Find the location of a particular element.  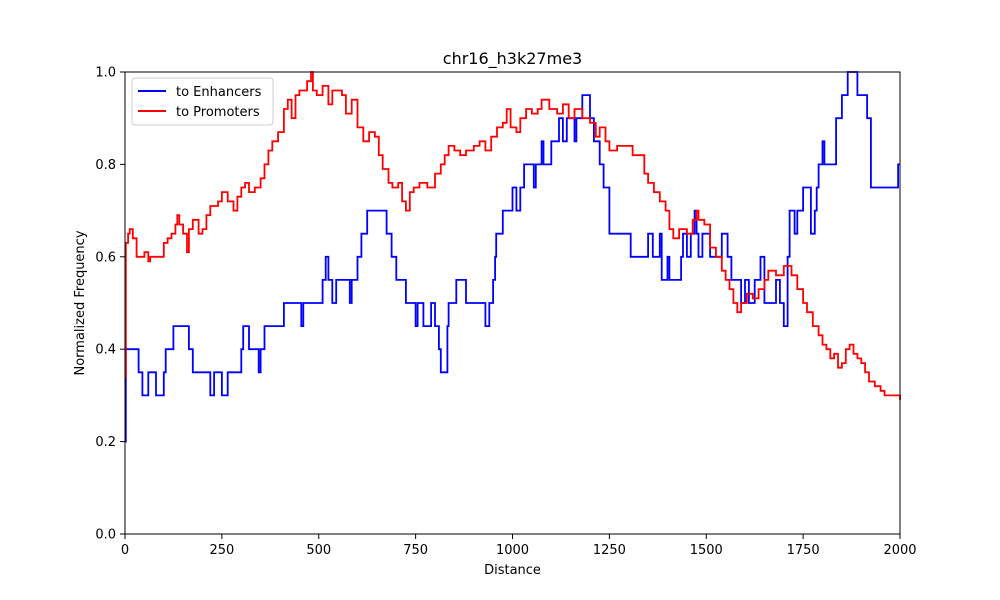

legend-label-promoters: to Promoters is located at coordinates (218, 112).